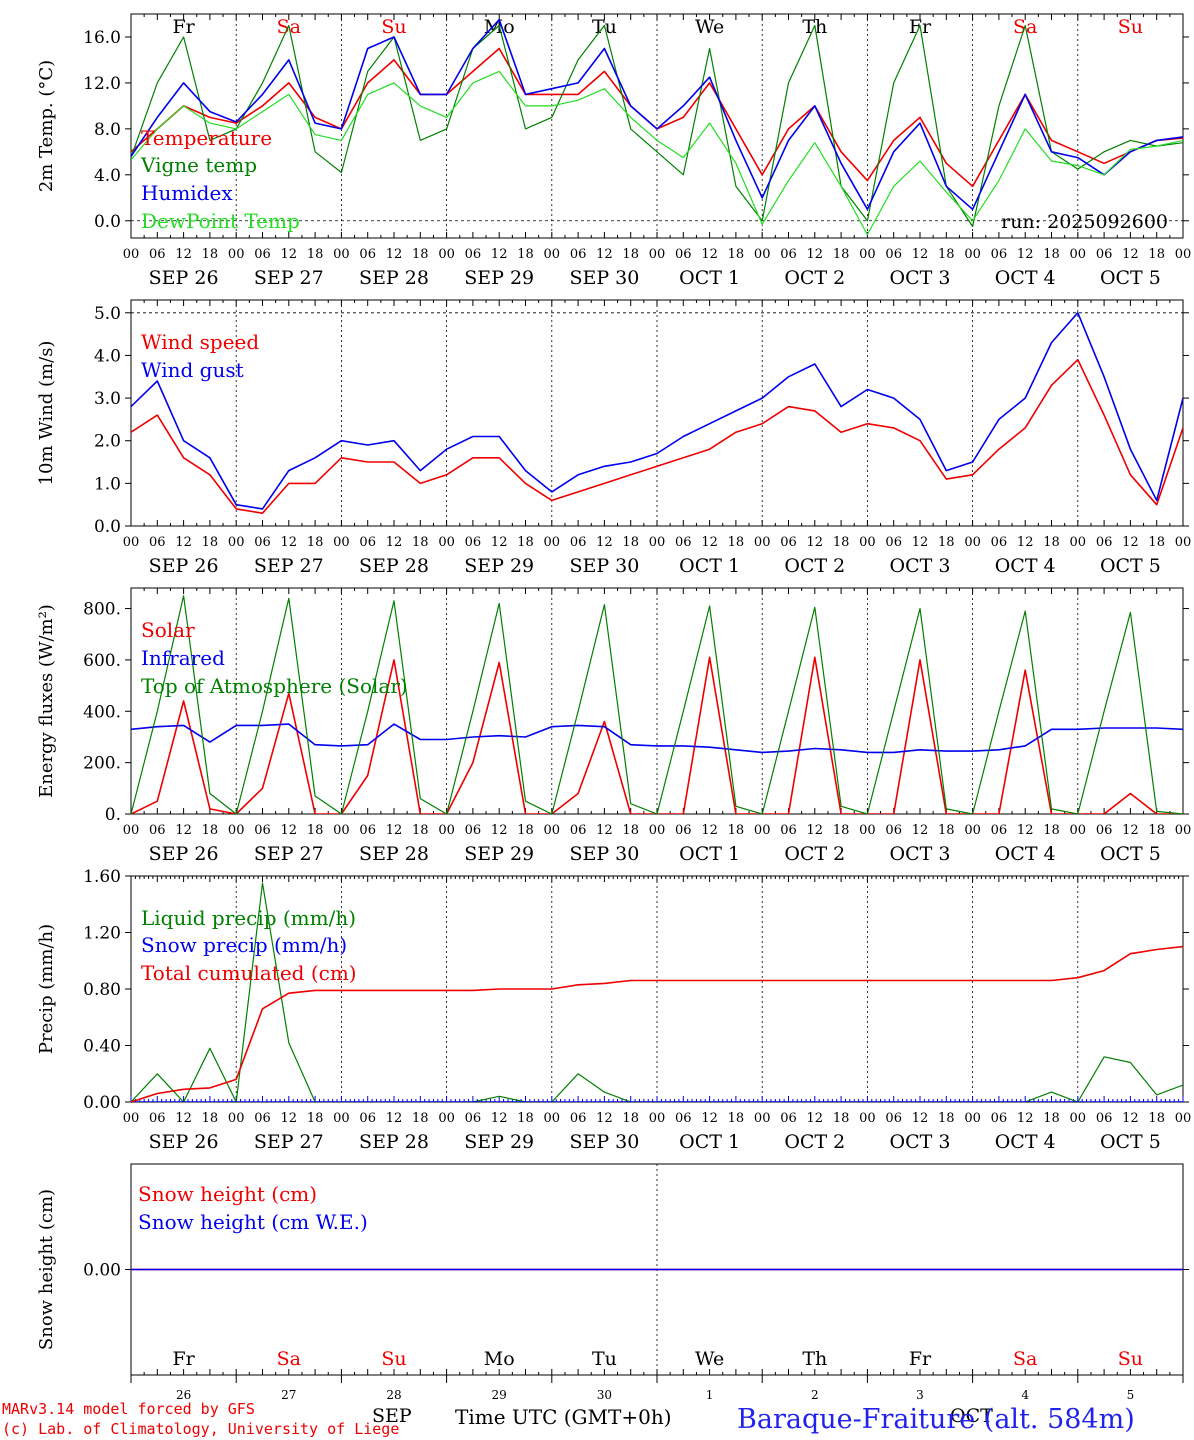 Image resolution: width=1194 pixels, height=1440 pixels. Describe the element at coordinates (971, 1416) in the screenshot. I see `month-label-oct: OCT` at that location.